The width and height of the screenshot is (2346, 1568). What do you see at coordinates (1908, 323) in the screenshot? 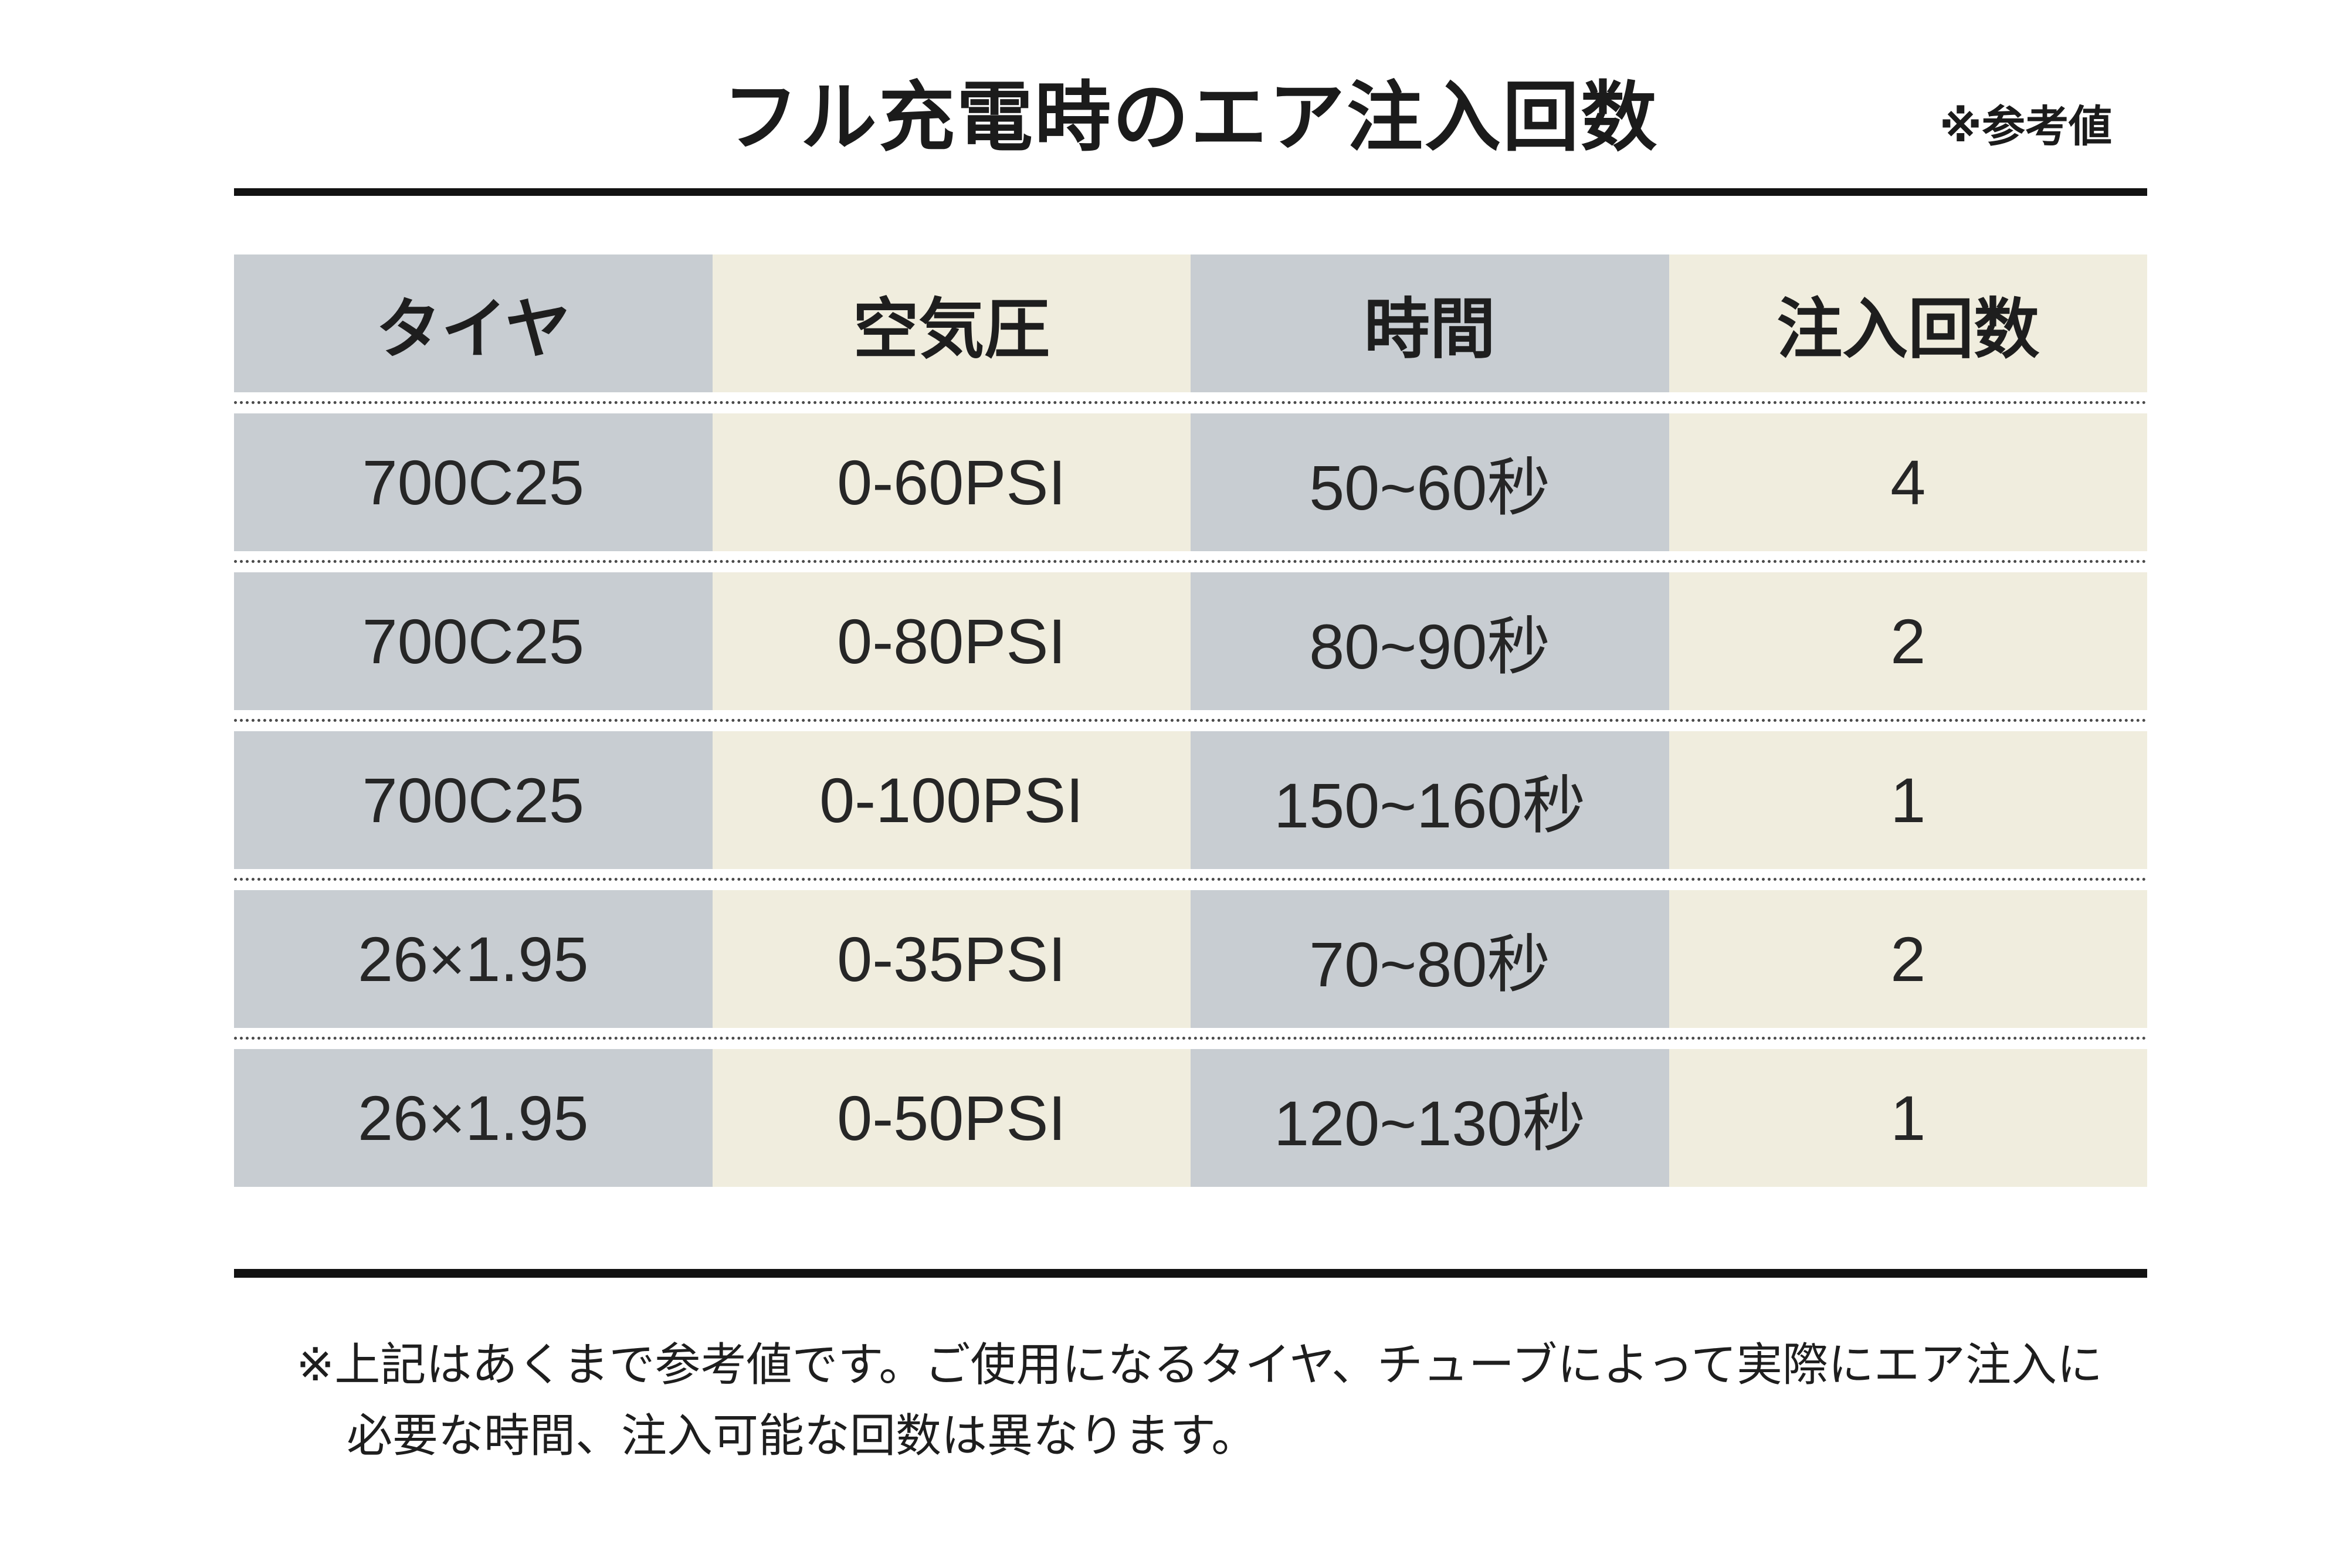
I see `header-cell-count: 注入回数` at bounding box center [1908, 323].